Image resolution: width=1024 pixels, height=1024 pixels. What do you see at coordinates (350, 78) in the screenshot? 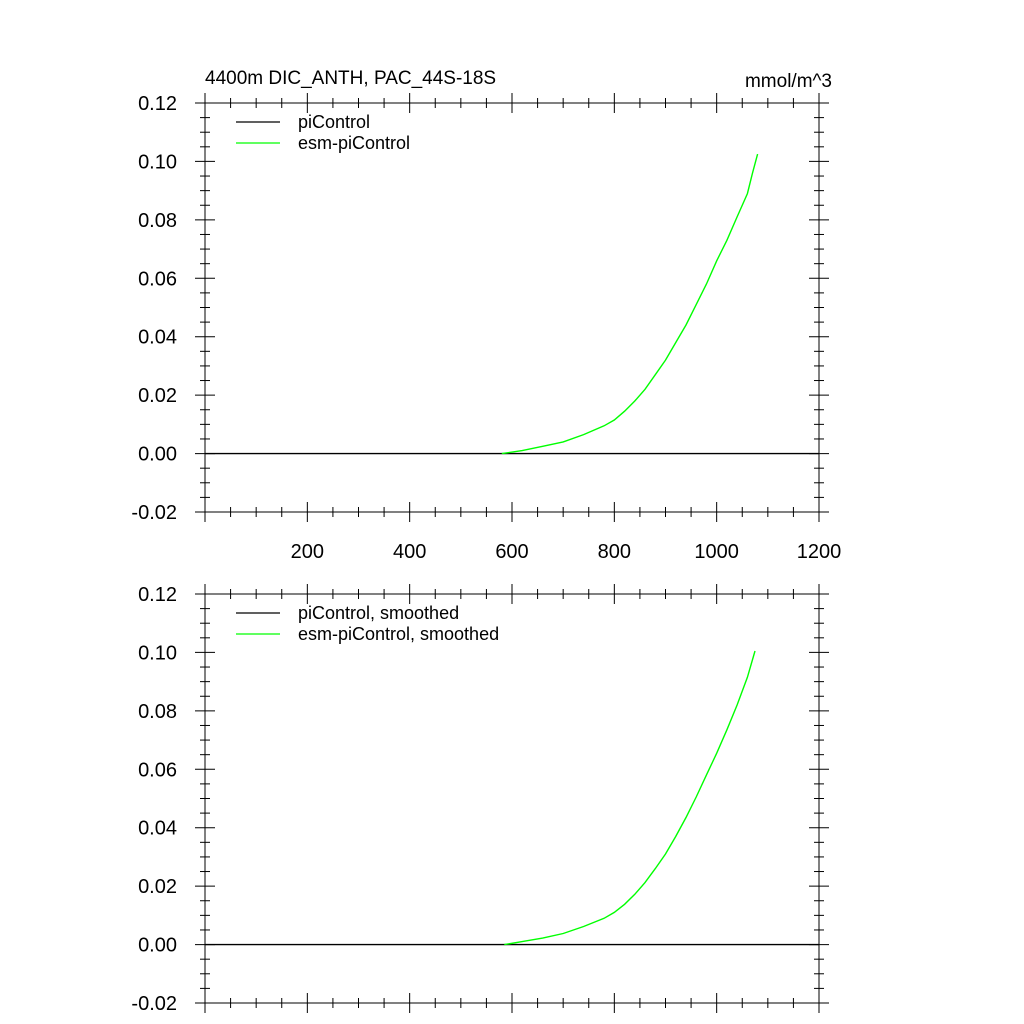
I see `chart-title: 4400m DIC_ANTH, PAC_44S-18S` at bounding box center [350, 78].